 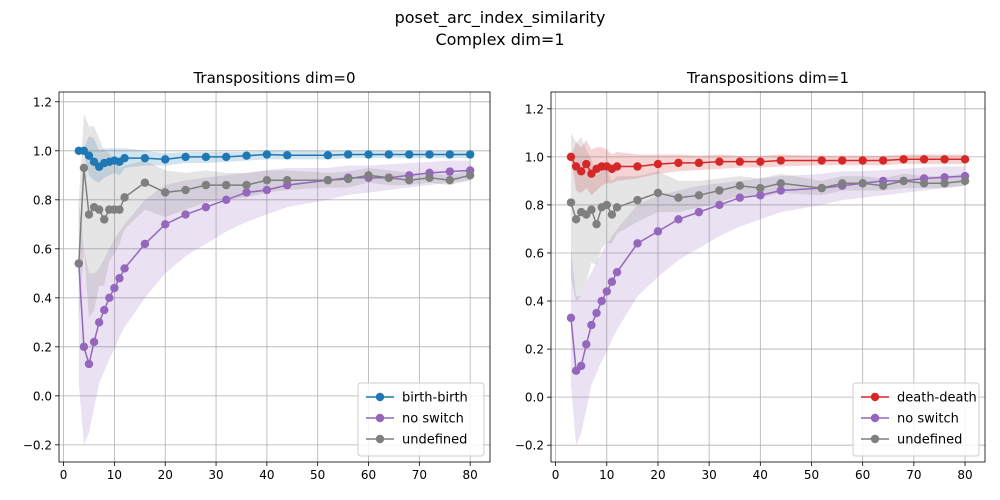 I want to click on legend-label: birth-birth, so click(x=435, y=398).